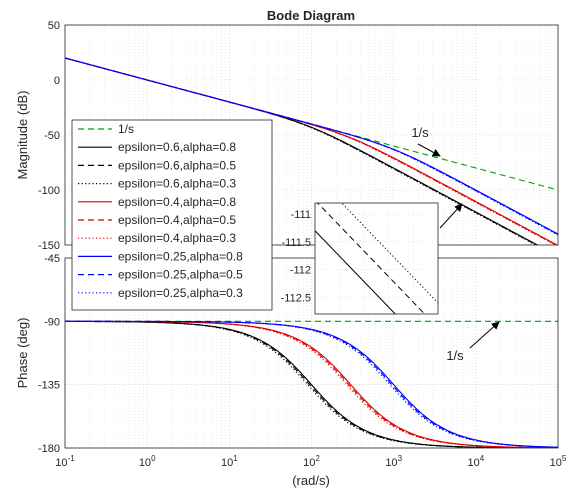  Describe the element at coordinates (296, 256) in the screenshot. I see `inset-y-ticks: -111 -111.5 -112 -112.5` at that location.